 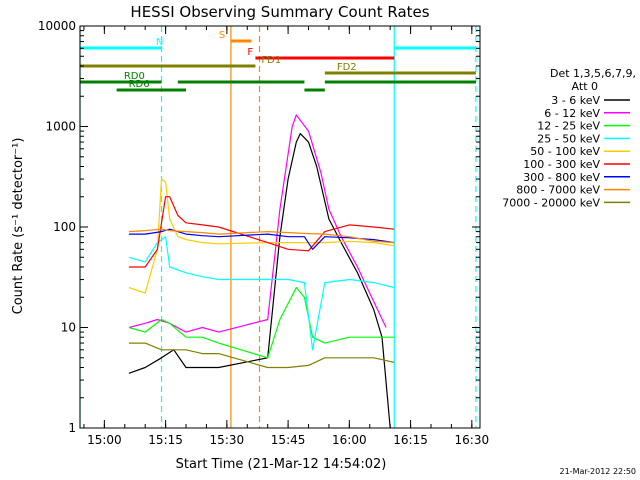 I want to click on flag-label: F, so click(x=250, y=52).